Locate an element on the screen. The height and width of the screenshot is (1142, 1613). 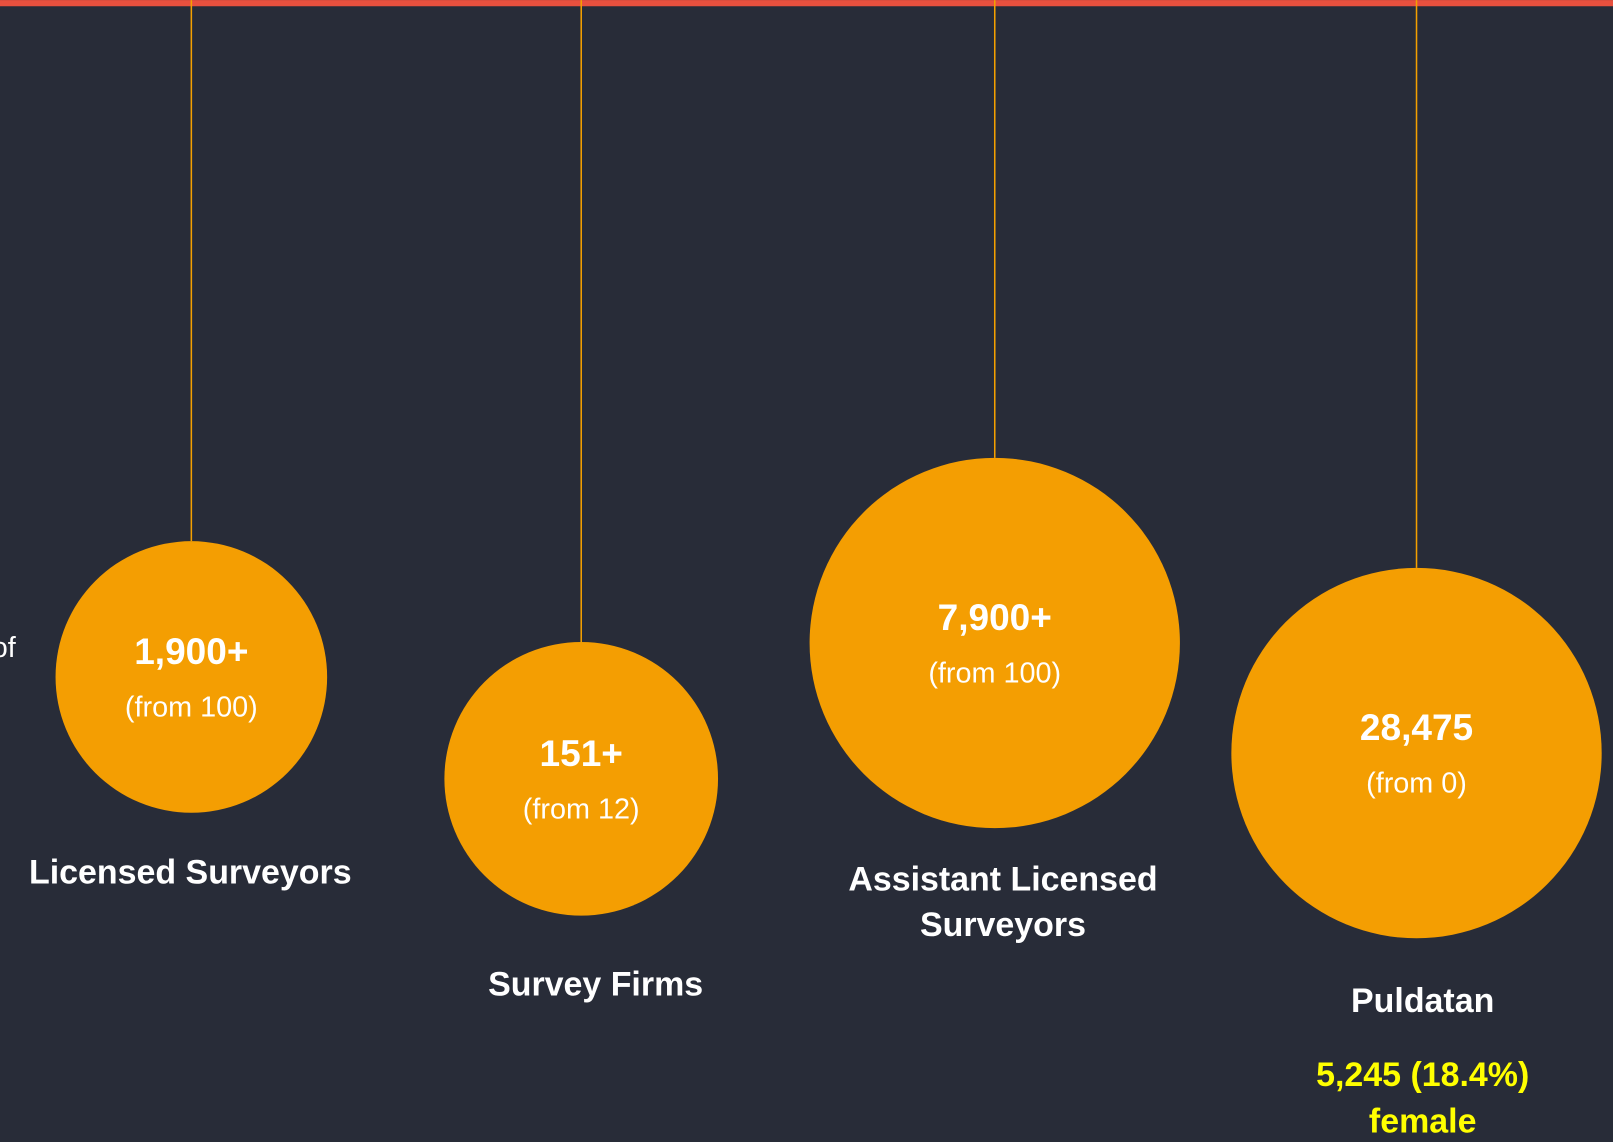
bubble-value: 28,475 is located at coordinates (1416, 727).